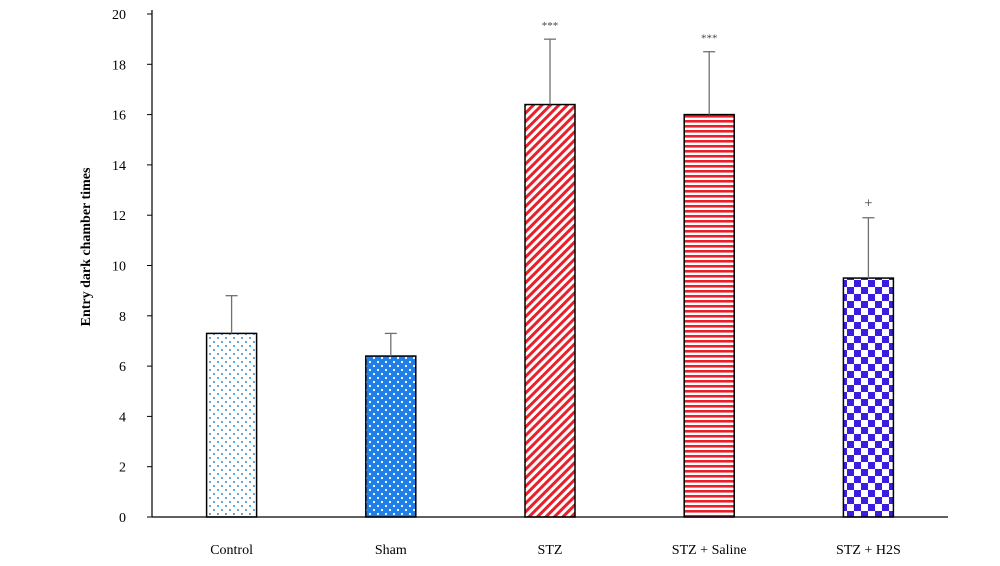  Describe the element at coordinates (122, 367) in the screenshot. I see `y-tick-label: 6` at that location.